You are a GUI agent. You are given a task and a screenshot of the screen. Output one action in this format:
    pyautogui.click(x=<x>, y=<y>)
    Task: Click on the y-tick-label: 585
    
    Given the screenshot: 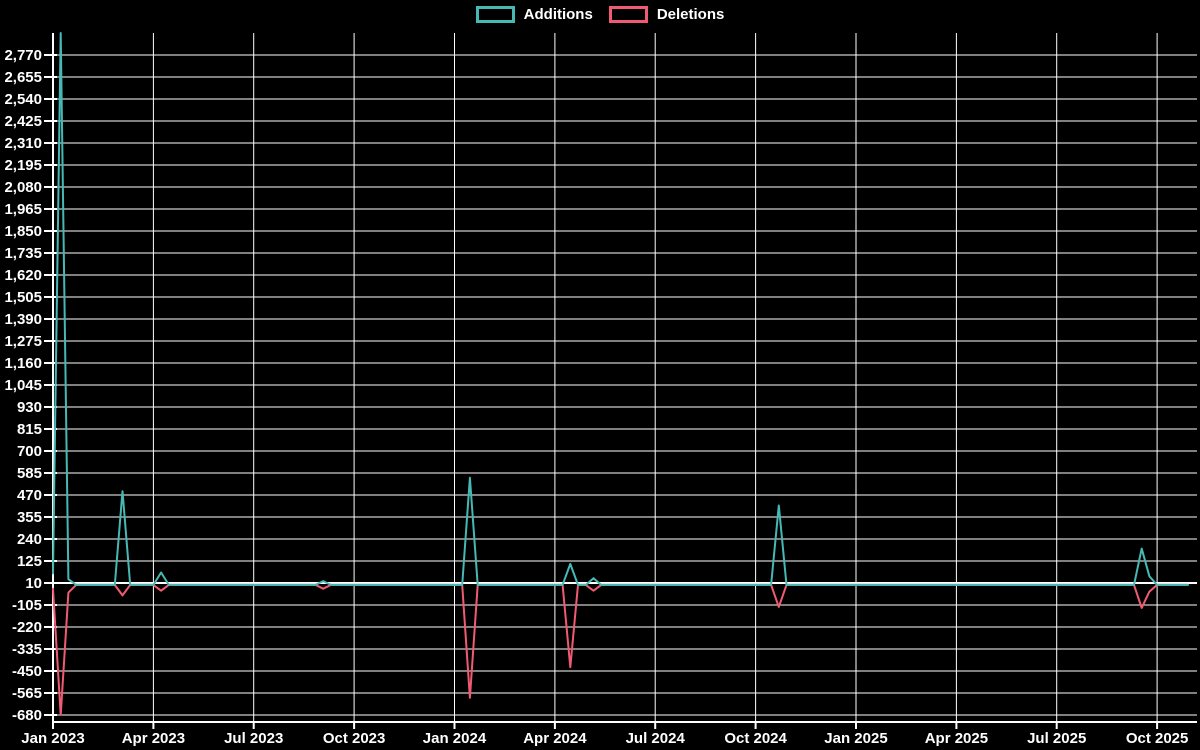 What is the action you would take?
    pyautogui.click(x=29, y=473)
    